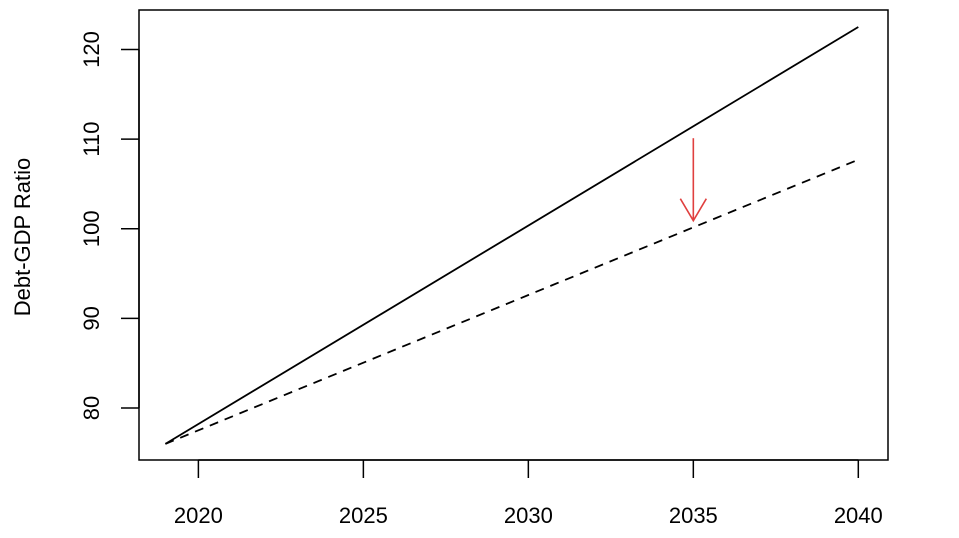 The width and height of the screenshot is (959, 538). I want to click on x-tick-label: 2030, so click(528, 515).